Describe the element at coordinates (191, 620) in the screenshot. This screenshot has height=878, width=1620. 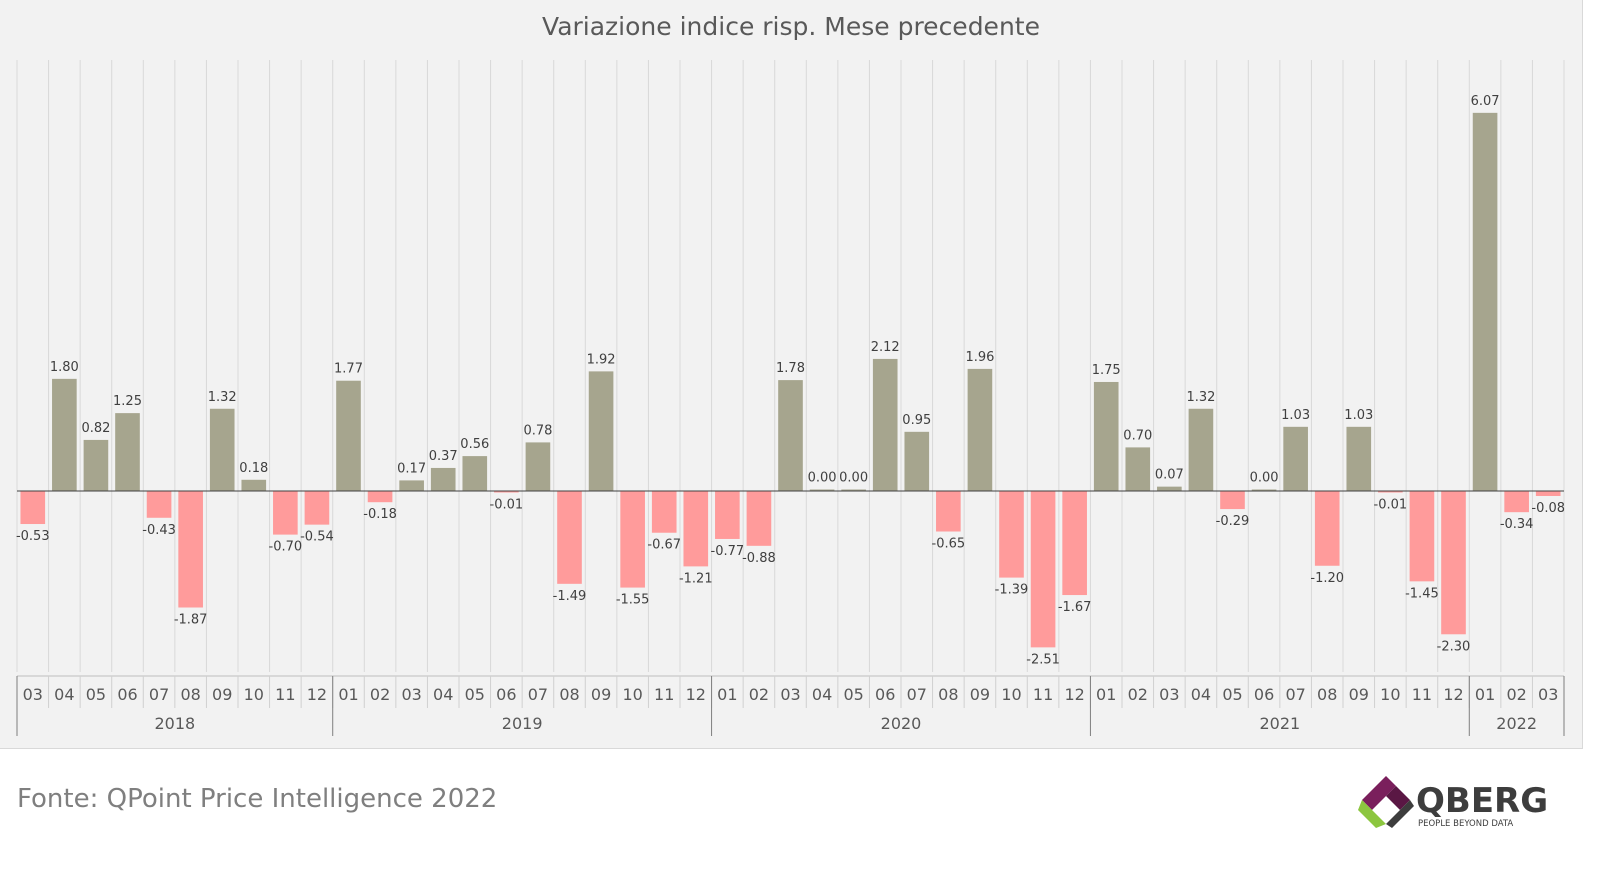
I see `data-label: -1.87` at that location.